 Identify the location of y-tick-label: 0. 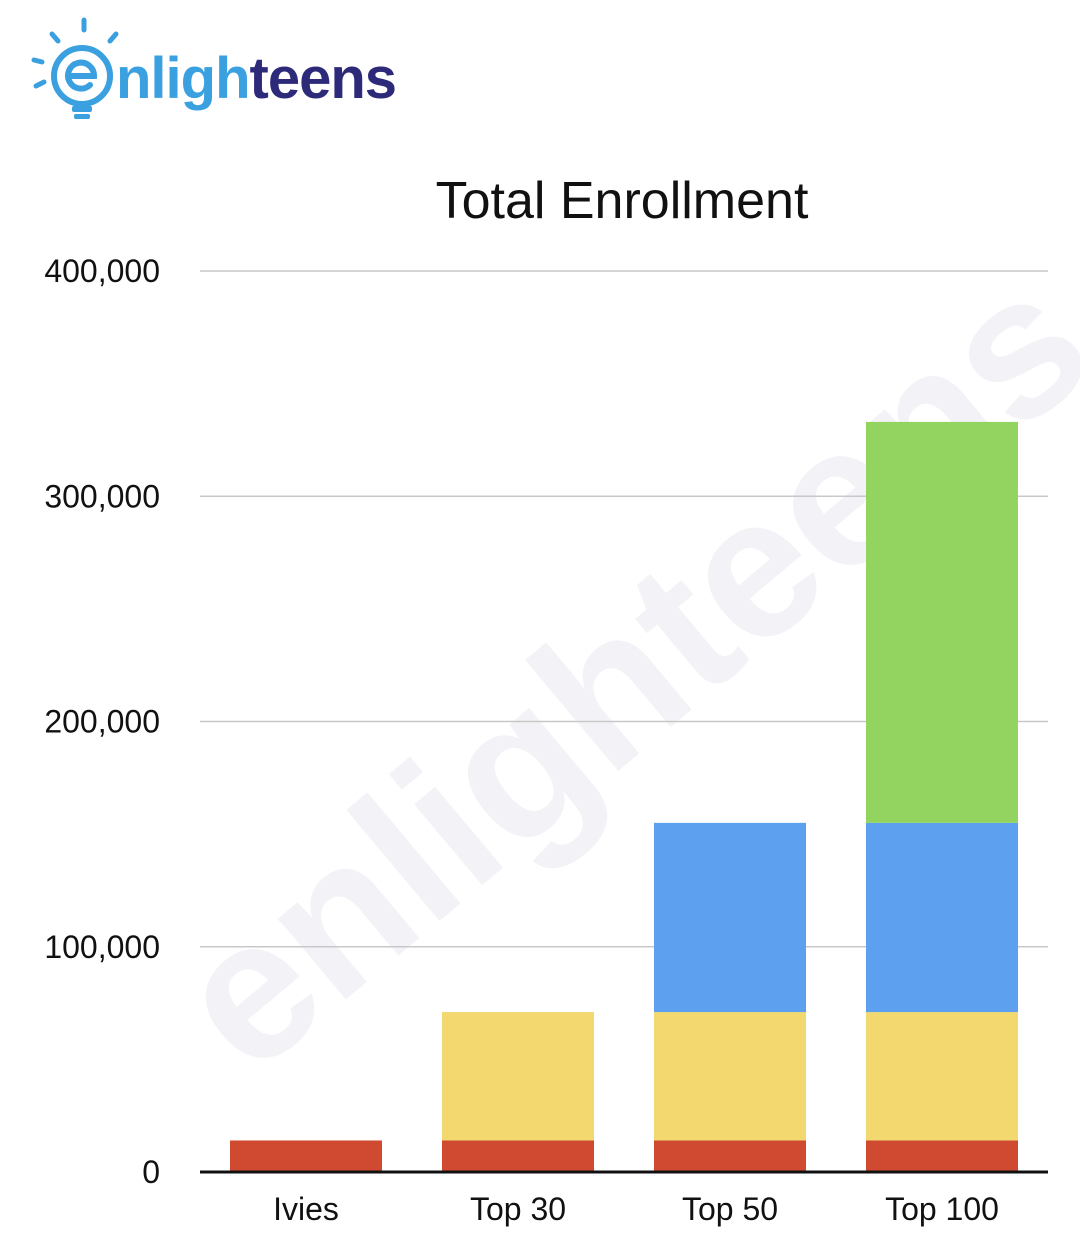
(151, 1172).